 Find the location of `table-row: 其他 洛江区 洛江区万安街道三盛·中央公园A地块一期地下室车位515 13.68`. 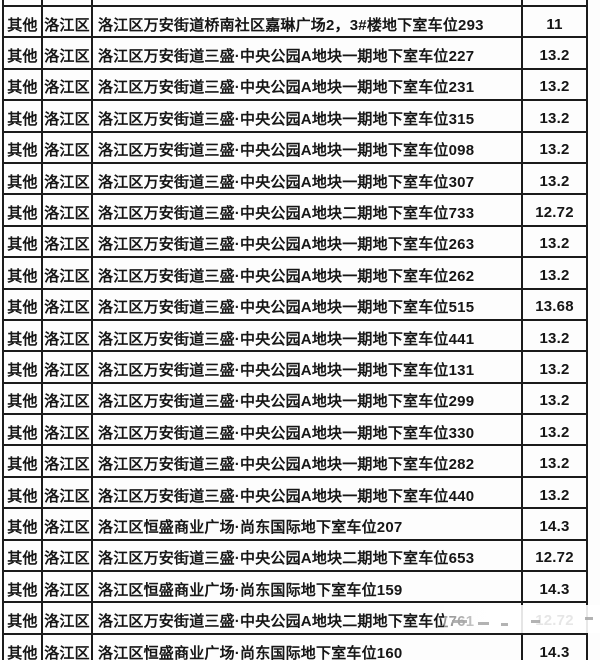

table-row: 其他 洛江区 洛江区万安街道三盛·中央公园A地块一期地下室车位515 13.68 is located at coordinates (296, 305).